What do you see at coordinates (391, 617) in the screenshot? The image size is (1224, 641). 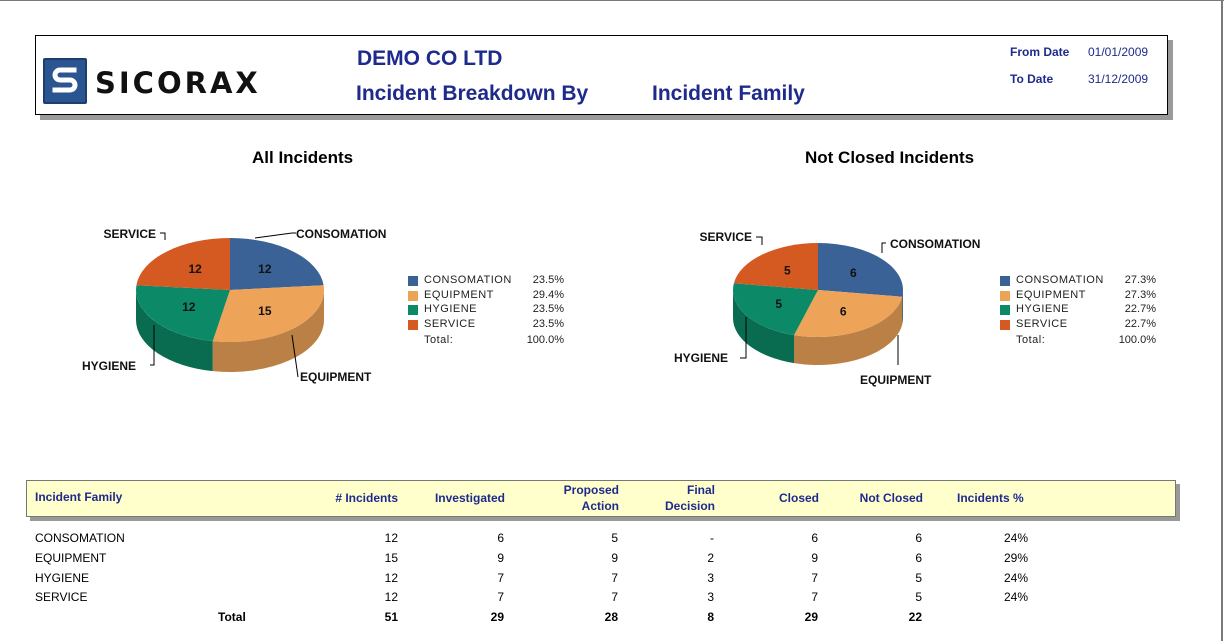 I see `total-incidents: 51` at bounding box center [391, 617].